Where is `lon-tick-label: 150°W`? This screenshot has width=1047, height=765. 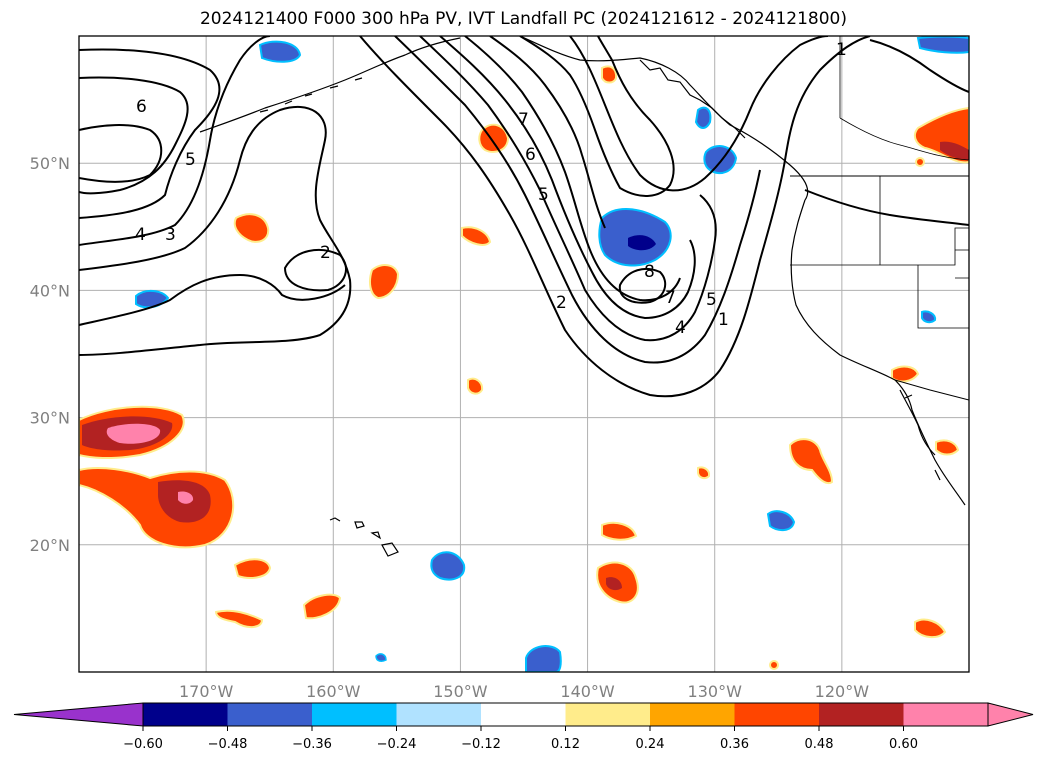 lon-tick-label: 150°W is located at coordinates (460, 691).